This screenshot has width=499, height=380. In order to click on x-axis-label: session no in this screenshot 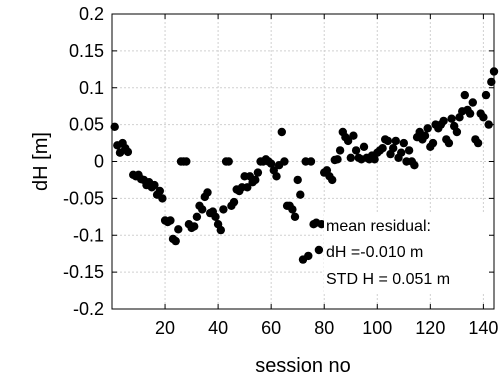, I will do `click(303, 366)`.